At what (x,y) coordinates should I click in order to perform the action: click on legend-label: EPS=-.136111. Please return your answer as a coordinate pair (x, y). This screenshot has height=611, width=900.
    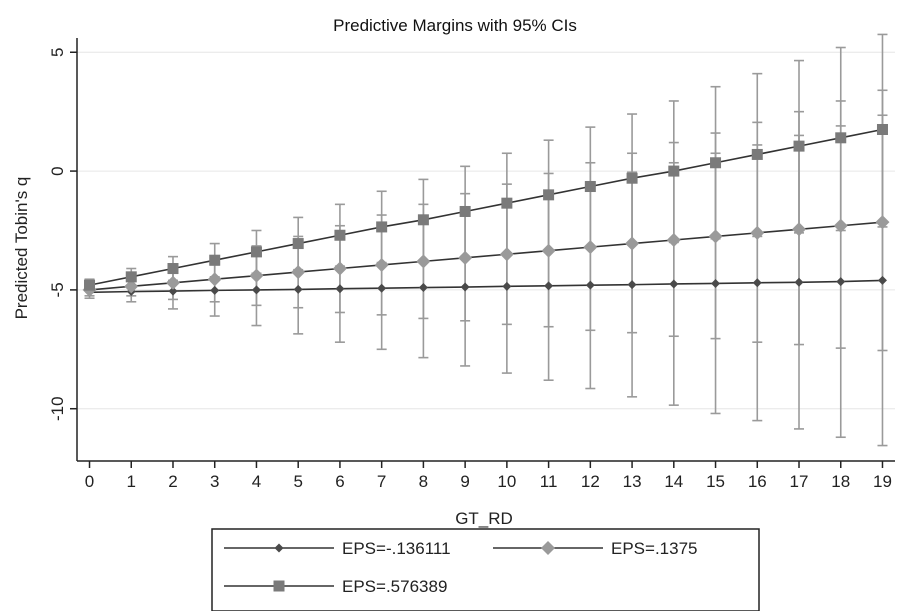
    Looking at the image, I should click on (396, 548).